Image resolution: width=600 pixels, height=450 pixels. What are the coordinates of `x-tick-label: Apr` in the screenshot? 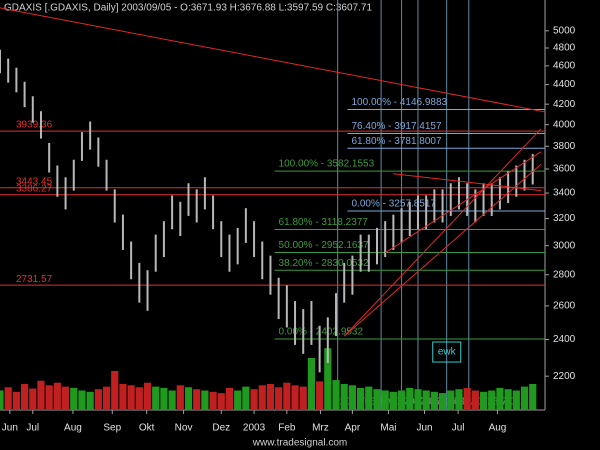 It's located at (353, 428).